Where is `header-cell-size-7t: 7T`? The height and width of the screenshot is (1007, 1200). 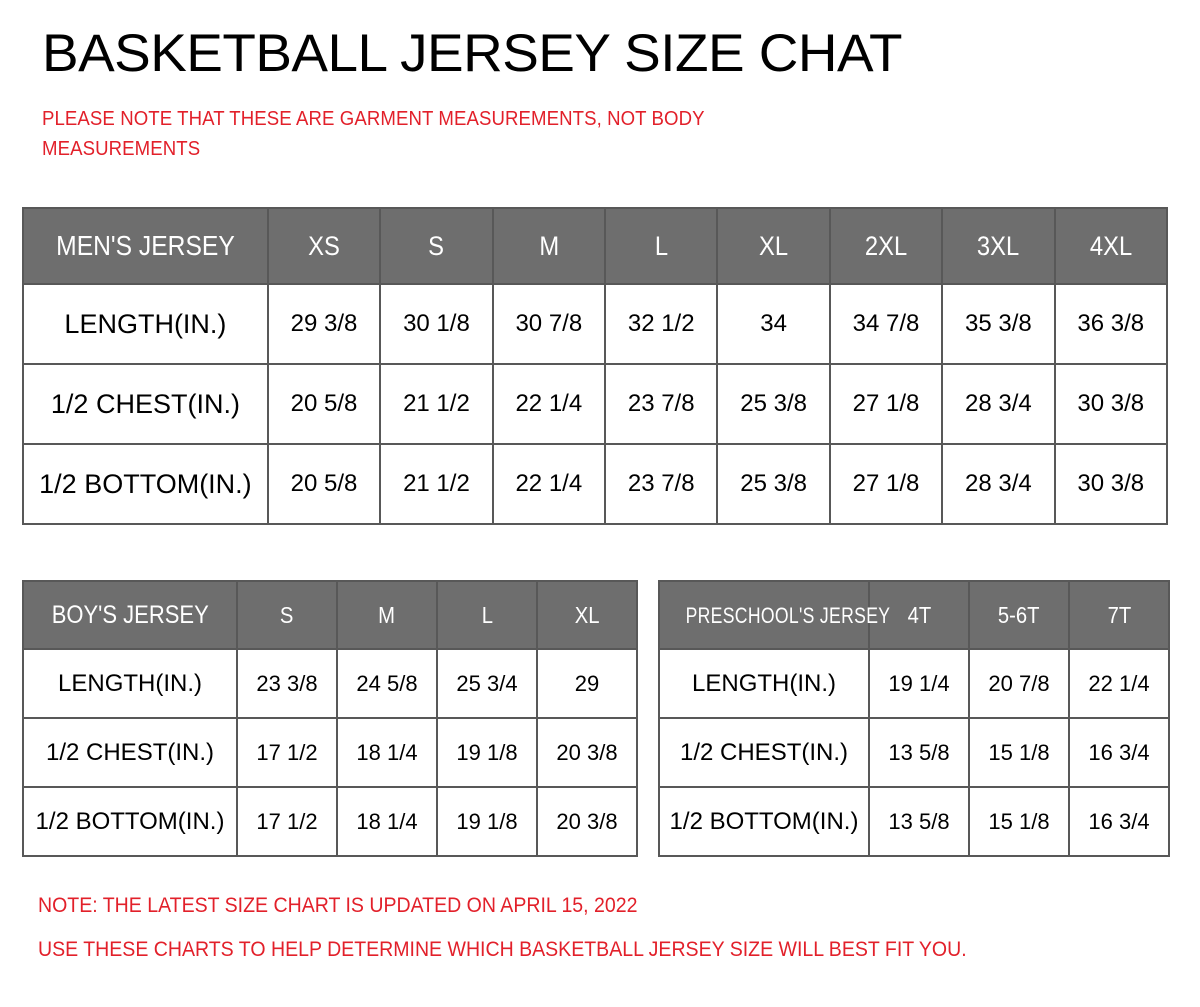 header-cell-size-7t: 7T is located at coordinates (1119, 615).